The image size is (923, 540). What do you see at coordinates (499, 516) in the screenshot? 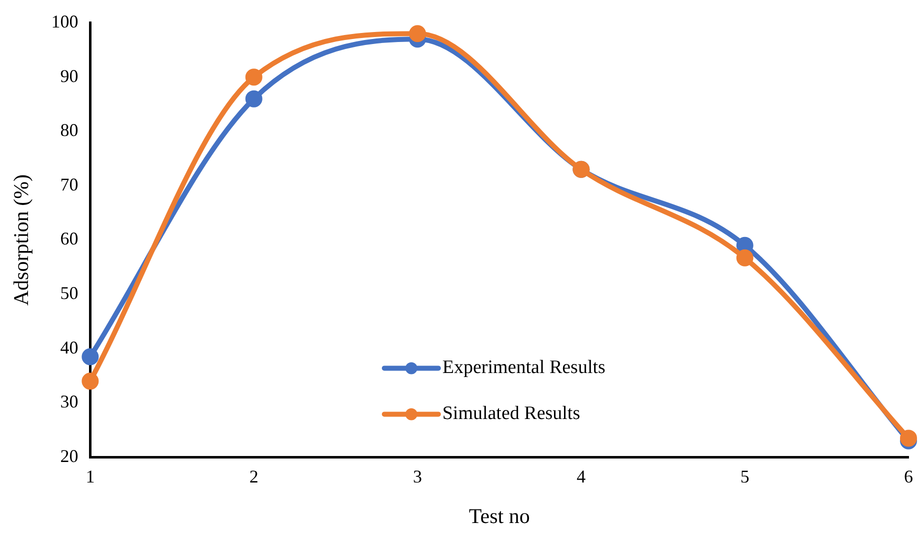
I see `x-axis-title: Test no` at bounding box center [499, 516].